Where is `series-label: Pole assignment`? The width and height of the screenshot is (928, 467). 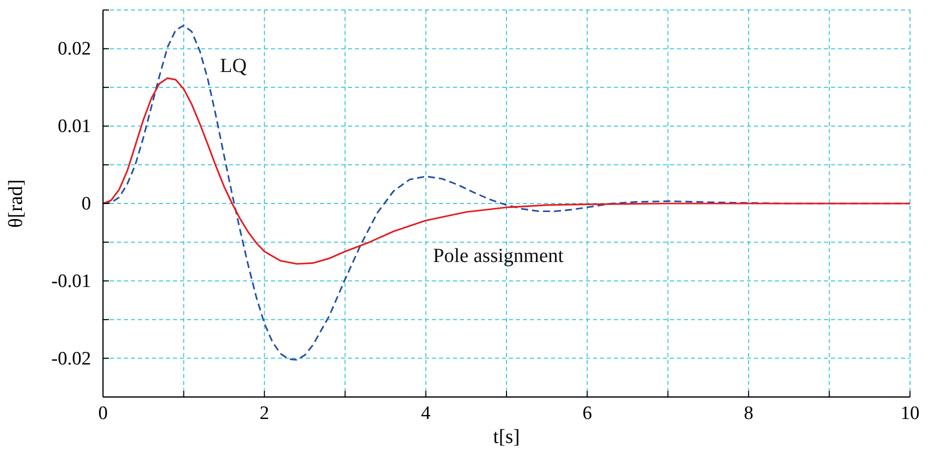
series-label: Pole assignment is located at coordinates (498, 256).